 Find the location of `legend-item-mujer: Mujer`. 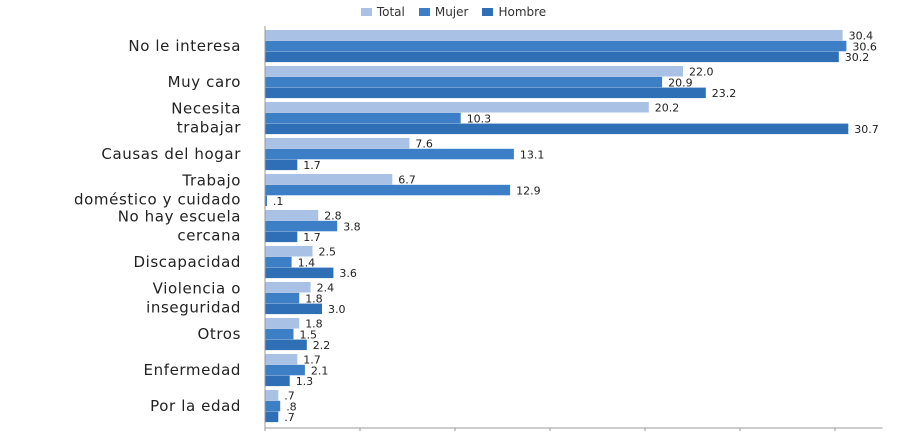

legend-item-mujer: Mujer is located at coordinates (443, 12).